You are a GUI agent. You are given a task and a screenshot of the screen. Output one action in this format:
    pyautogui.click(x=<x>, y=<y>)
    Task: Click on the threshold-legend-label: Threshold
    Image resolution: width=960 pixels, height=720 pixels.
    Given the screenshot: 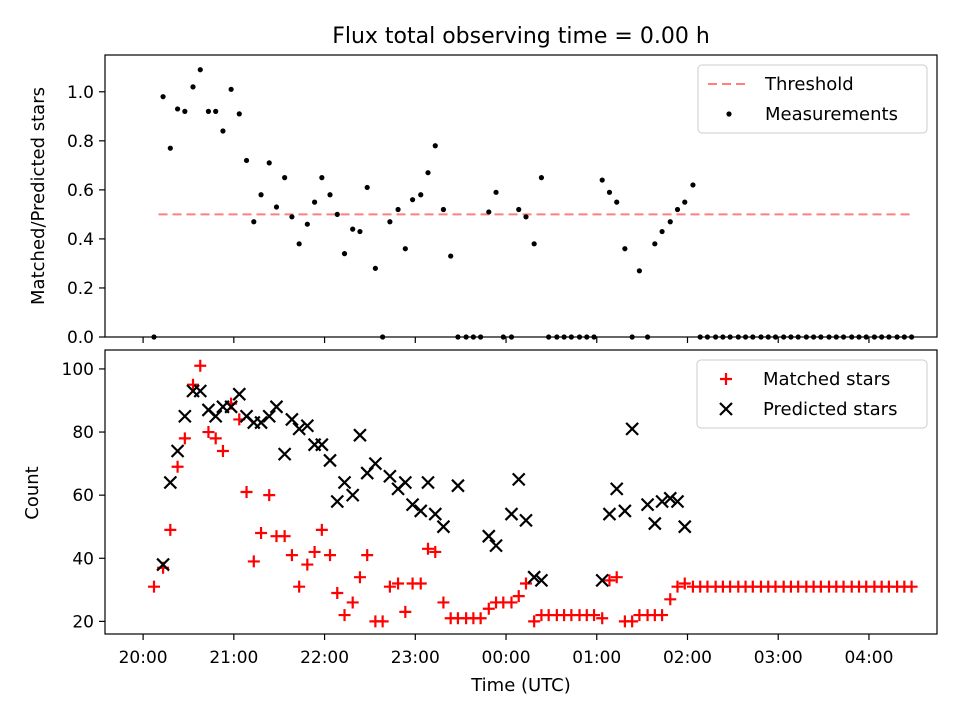 What is the action you would take?
    pyautogui.click(x=809, y=84)
    